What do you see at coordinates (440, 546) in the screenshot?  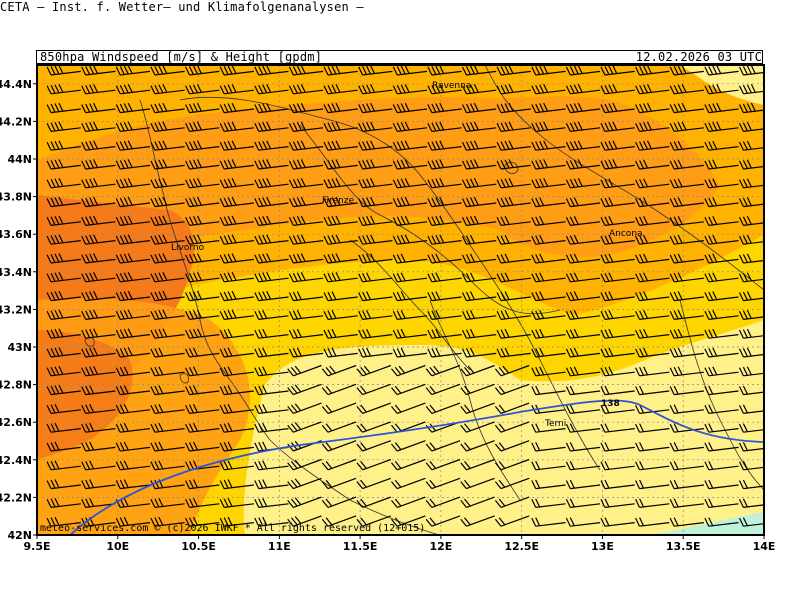 I see `lon-tick-label: 12E` at bounding box center [440, 546].